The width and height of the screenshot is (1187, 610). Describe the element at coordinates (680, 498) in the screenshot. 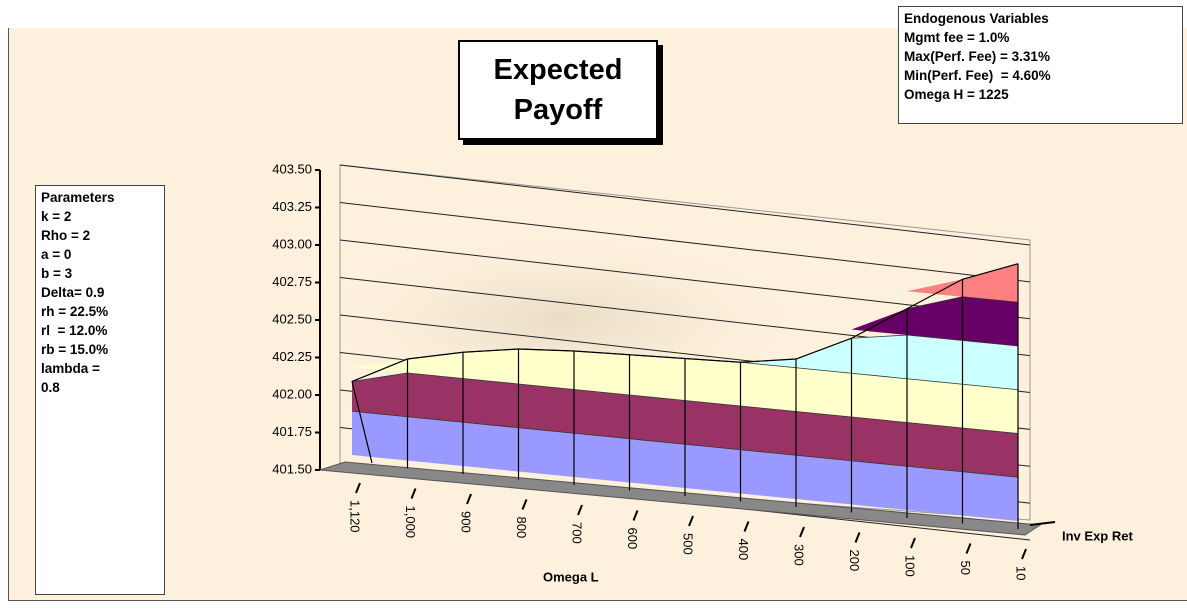

I see `floor` at that location.